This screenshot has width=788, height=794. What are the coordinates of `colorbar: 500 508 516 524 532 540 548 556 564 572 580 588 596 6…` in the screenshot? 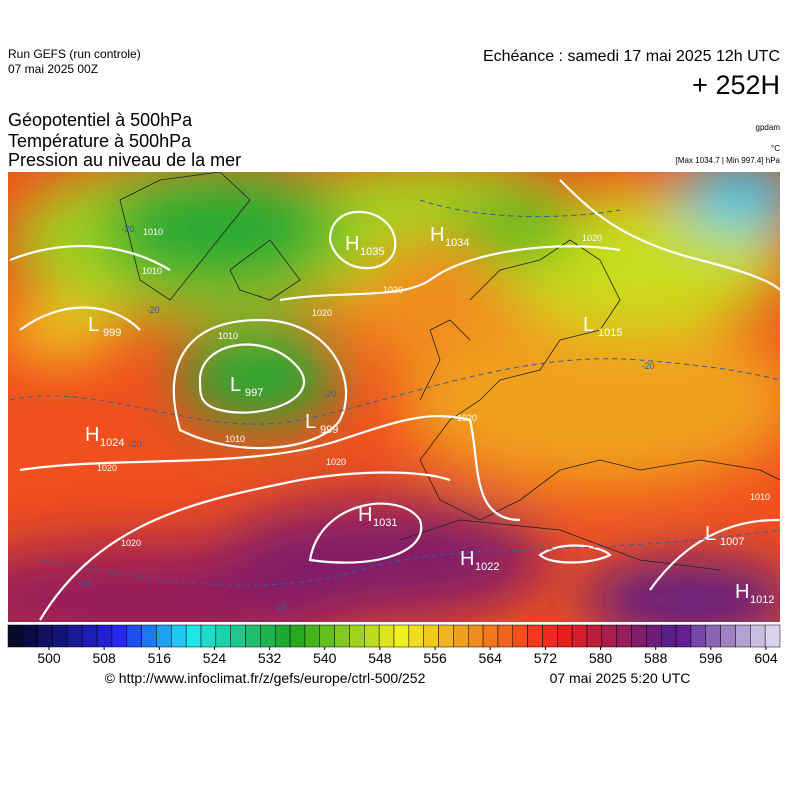 It's located at (394, 645).